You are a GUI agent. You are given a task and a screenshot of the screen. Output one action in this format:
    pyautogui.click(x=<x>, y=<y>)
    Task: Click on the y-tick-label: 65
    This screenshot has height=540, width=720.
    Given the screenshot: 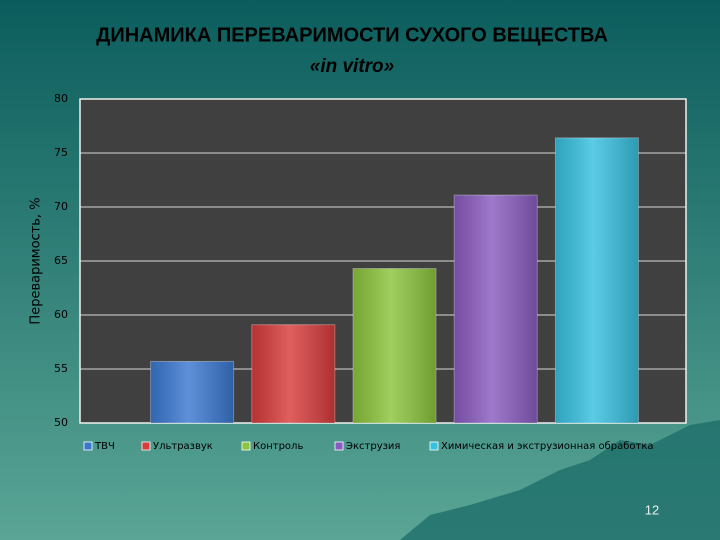 What is the action you would take?
    pyautogui.click(x=61, y=260)
    